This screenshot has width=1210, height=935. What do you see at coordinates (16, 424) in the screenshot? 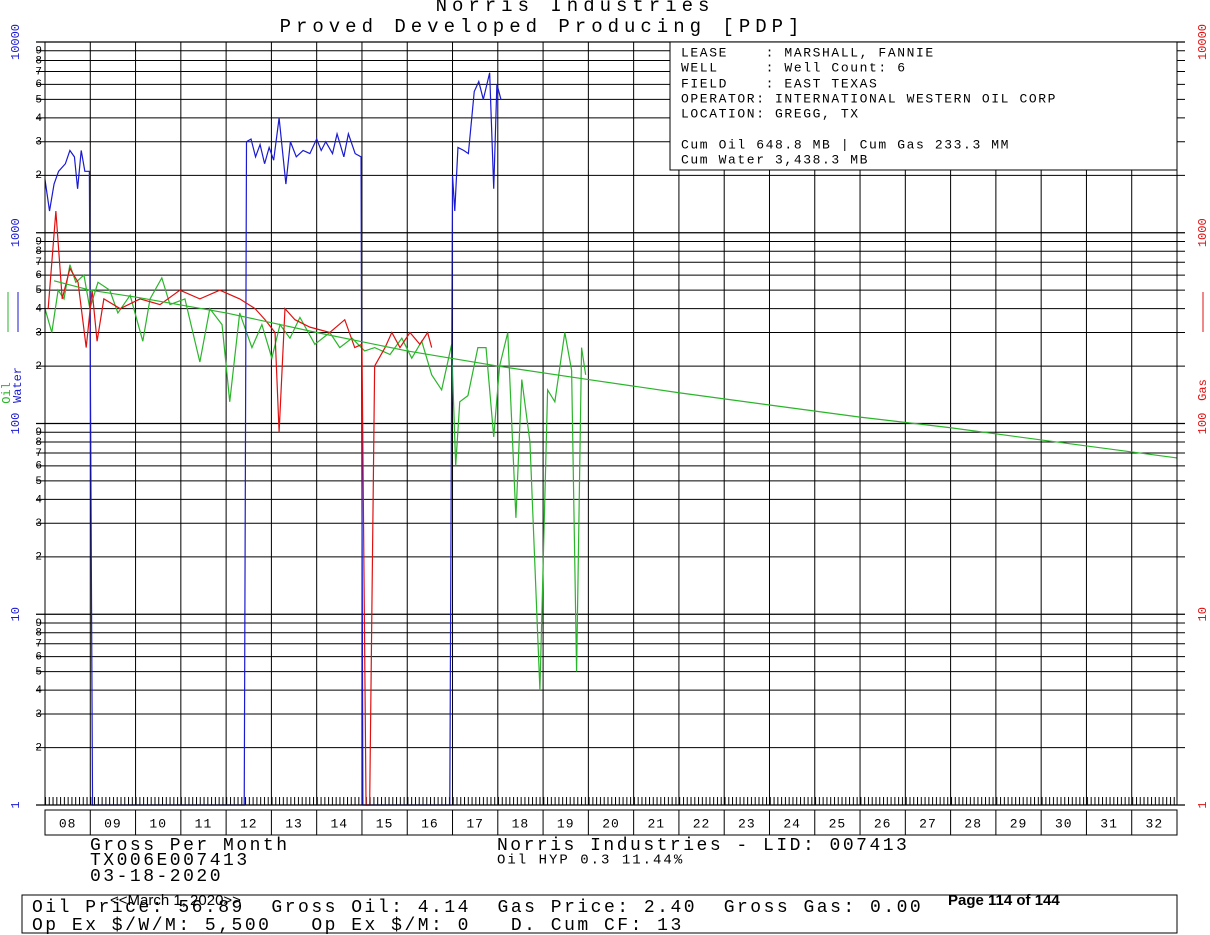
I see `y-tick-label: 100` at bounding box center [16, 424].